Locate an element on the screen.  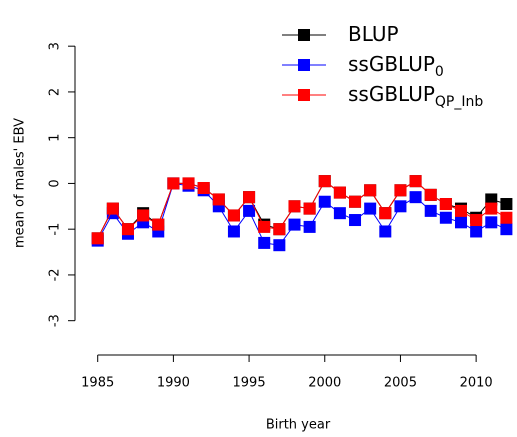
y-tick-label: 0 is located at coordinates (55, 183).